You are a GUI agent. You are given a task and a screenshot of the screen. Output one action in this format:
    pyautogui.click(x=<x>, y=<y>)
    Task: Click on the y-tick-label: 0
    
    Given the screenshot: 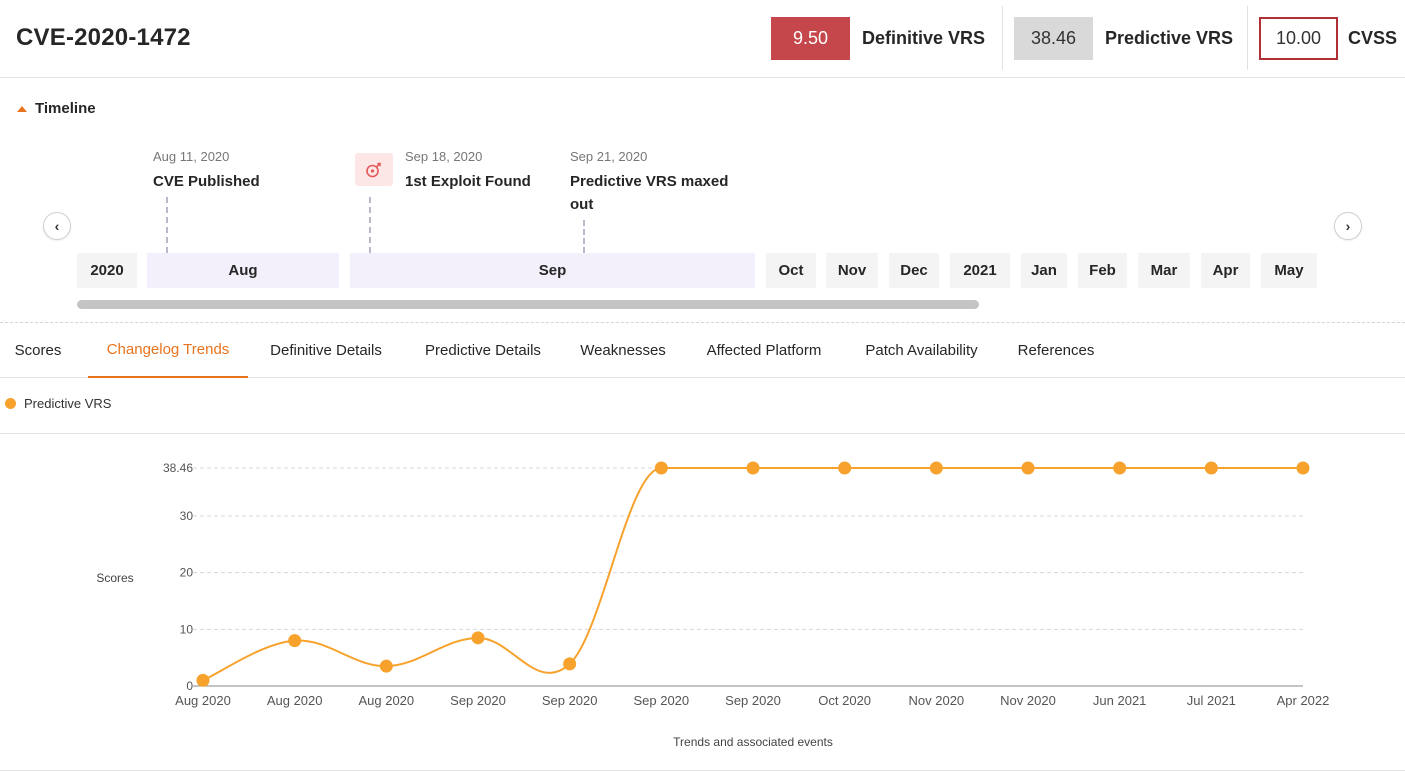 What is the action you would take?
    pyautogui.click(x=189, y=686)
    